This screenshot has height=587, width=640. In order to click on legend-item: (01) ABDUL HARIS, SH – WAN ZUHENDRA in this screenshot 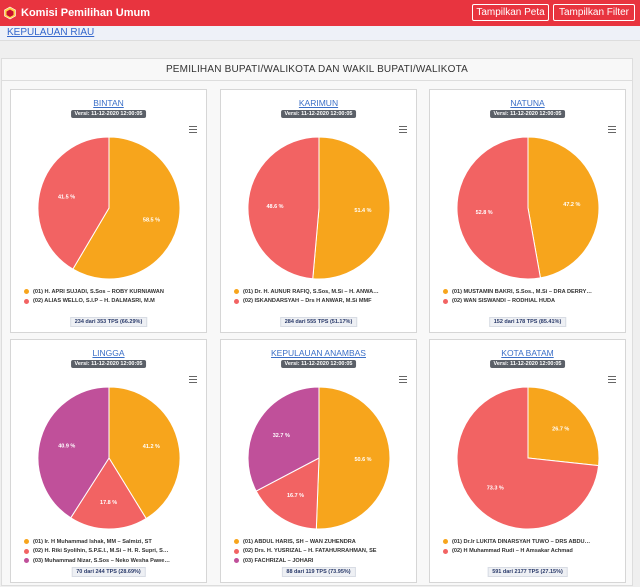, I will do `click(324, 542)`.